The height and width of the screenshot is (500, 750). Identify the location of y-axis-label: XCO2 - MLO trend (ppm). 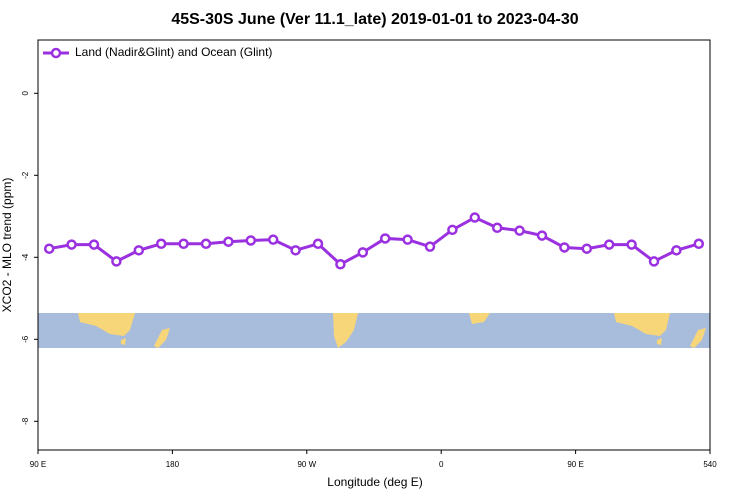
(7, 245).